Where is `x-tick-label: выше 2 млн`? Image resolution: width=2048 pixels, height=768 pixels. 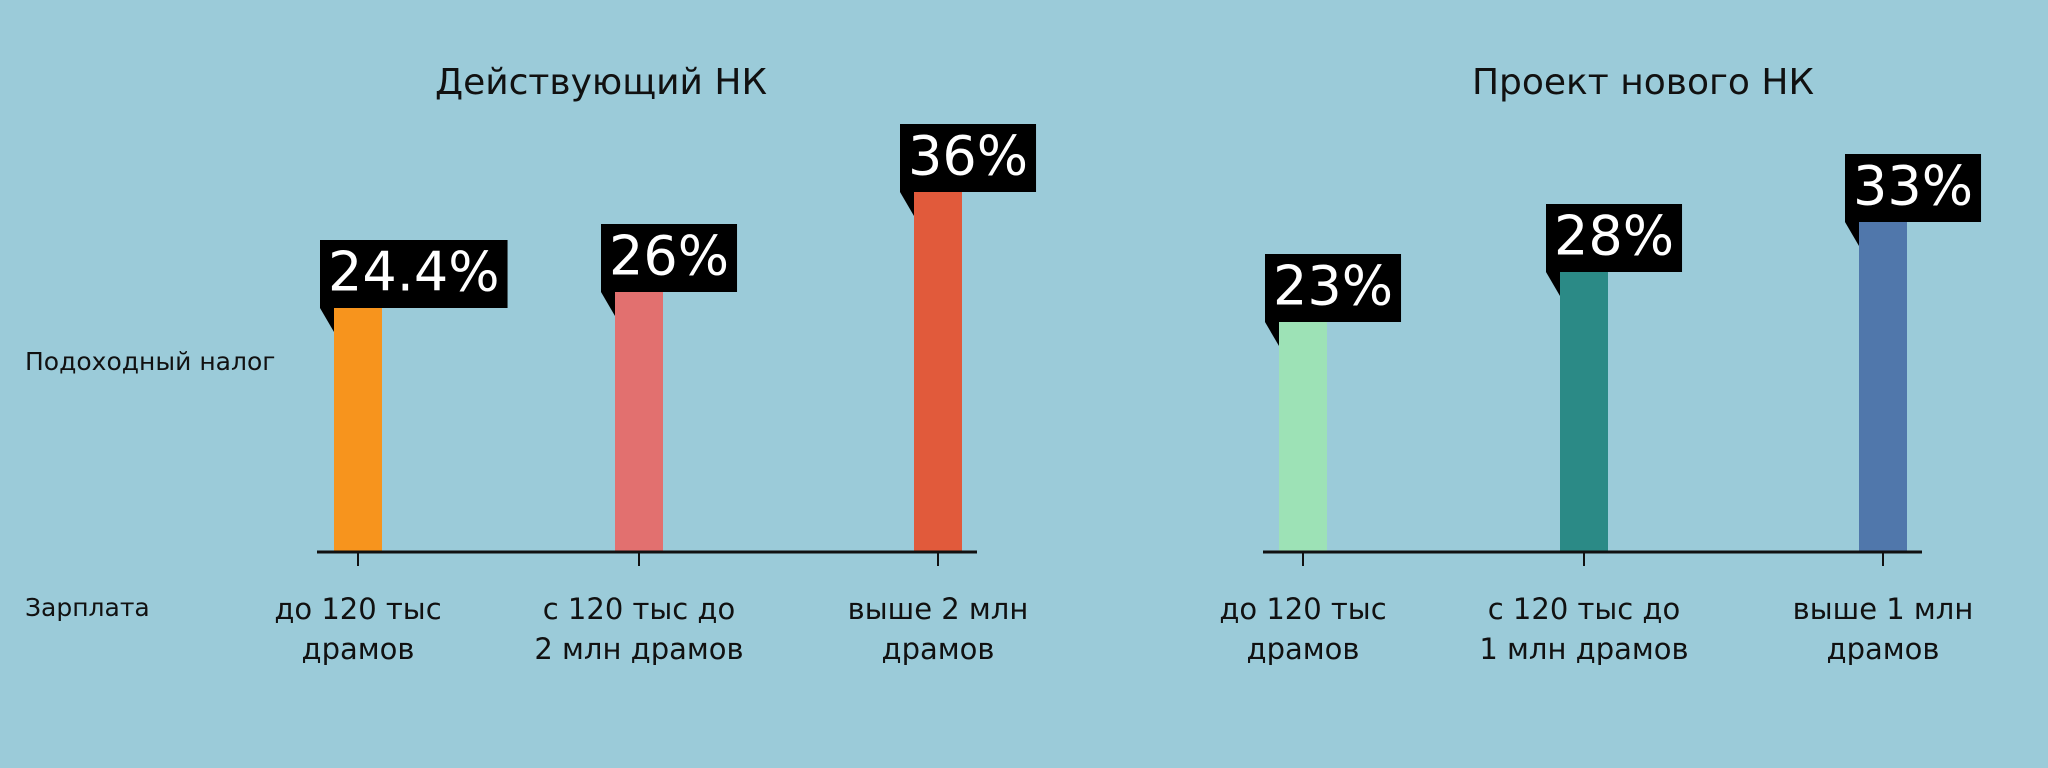
x-tick-label: выше 2 млн is located at coordinates (938, 609).